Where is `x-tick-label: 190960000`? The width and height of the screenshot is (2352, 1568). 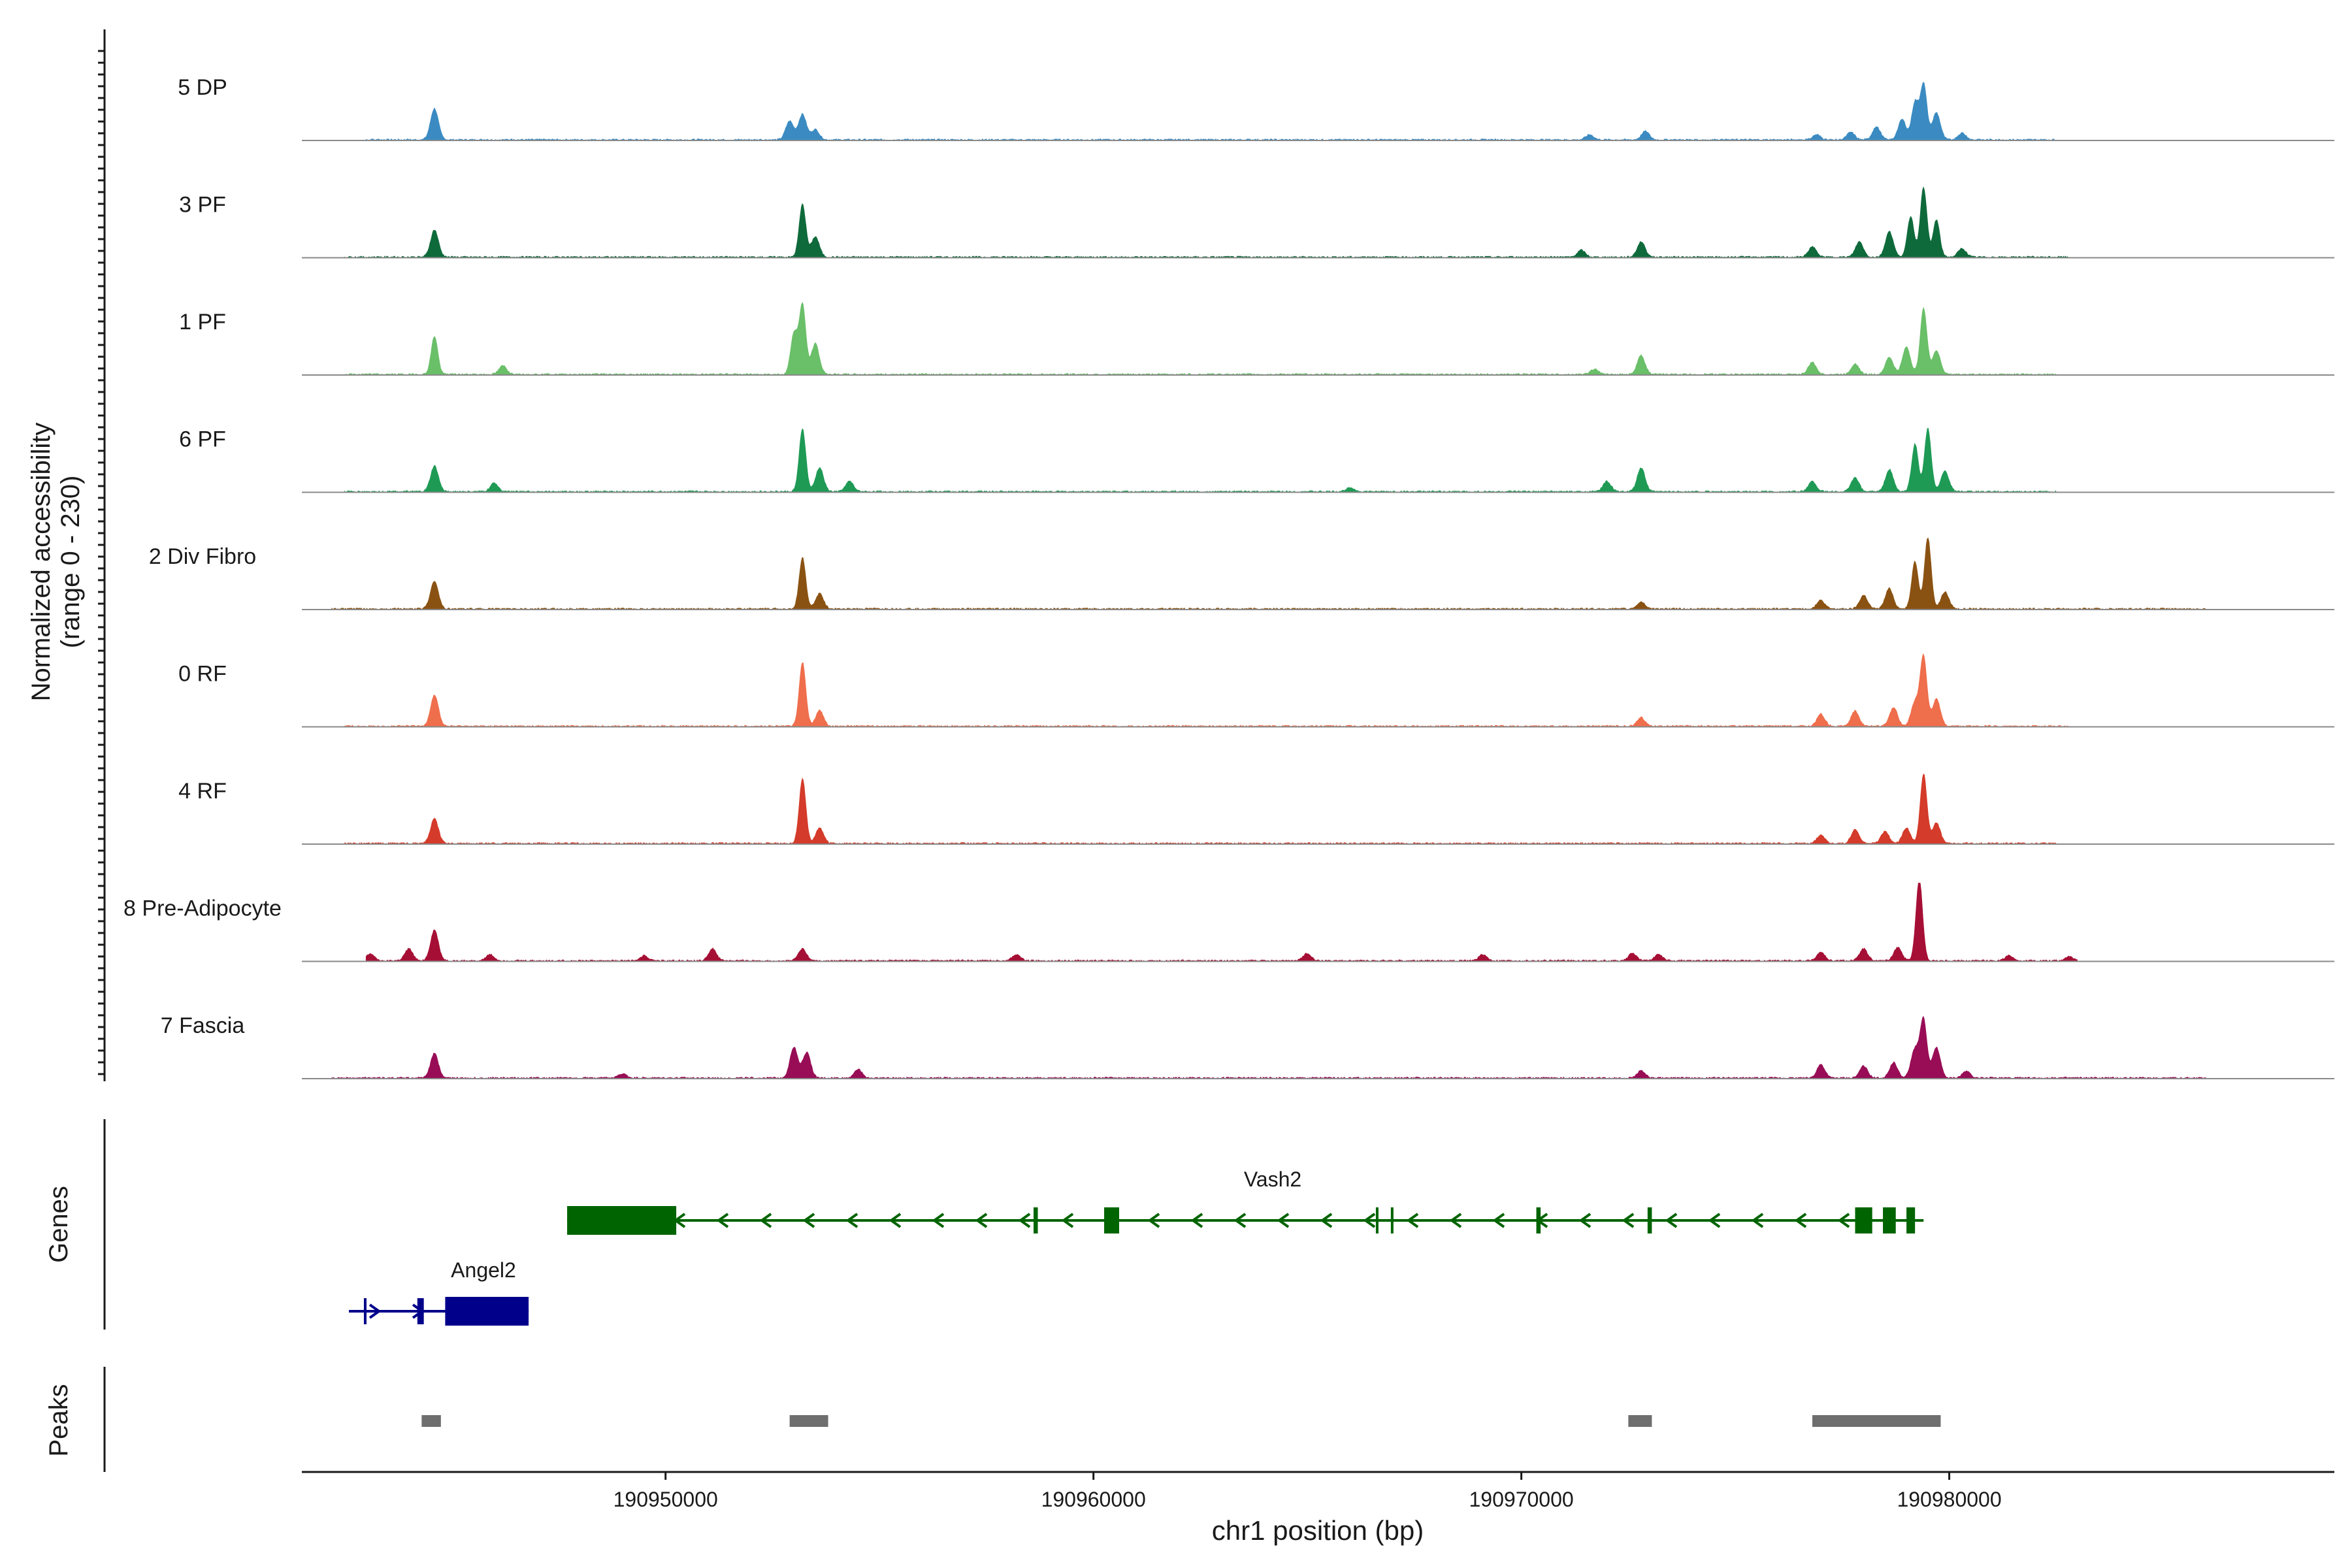
x-tick-label: 190960000 is located at coordinates (1093, 1499).